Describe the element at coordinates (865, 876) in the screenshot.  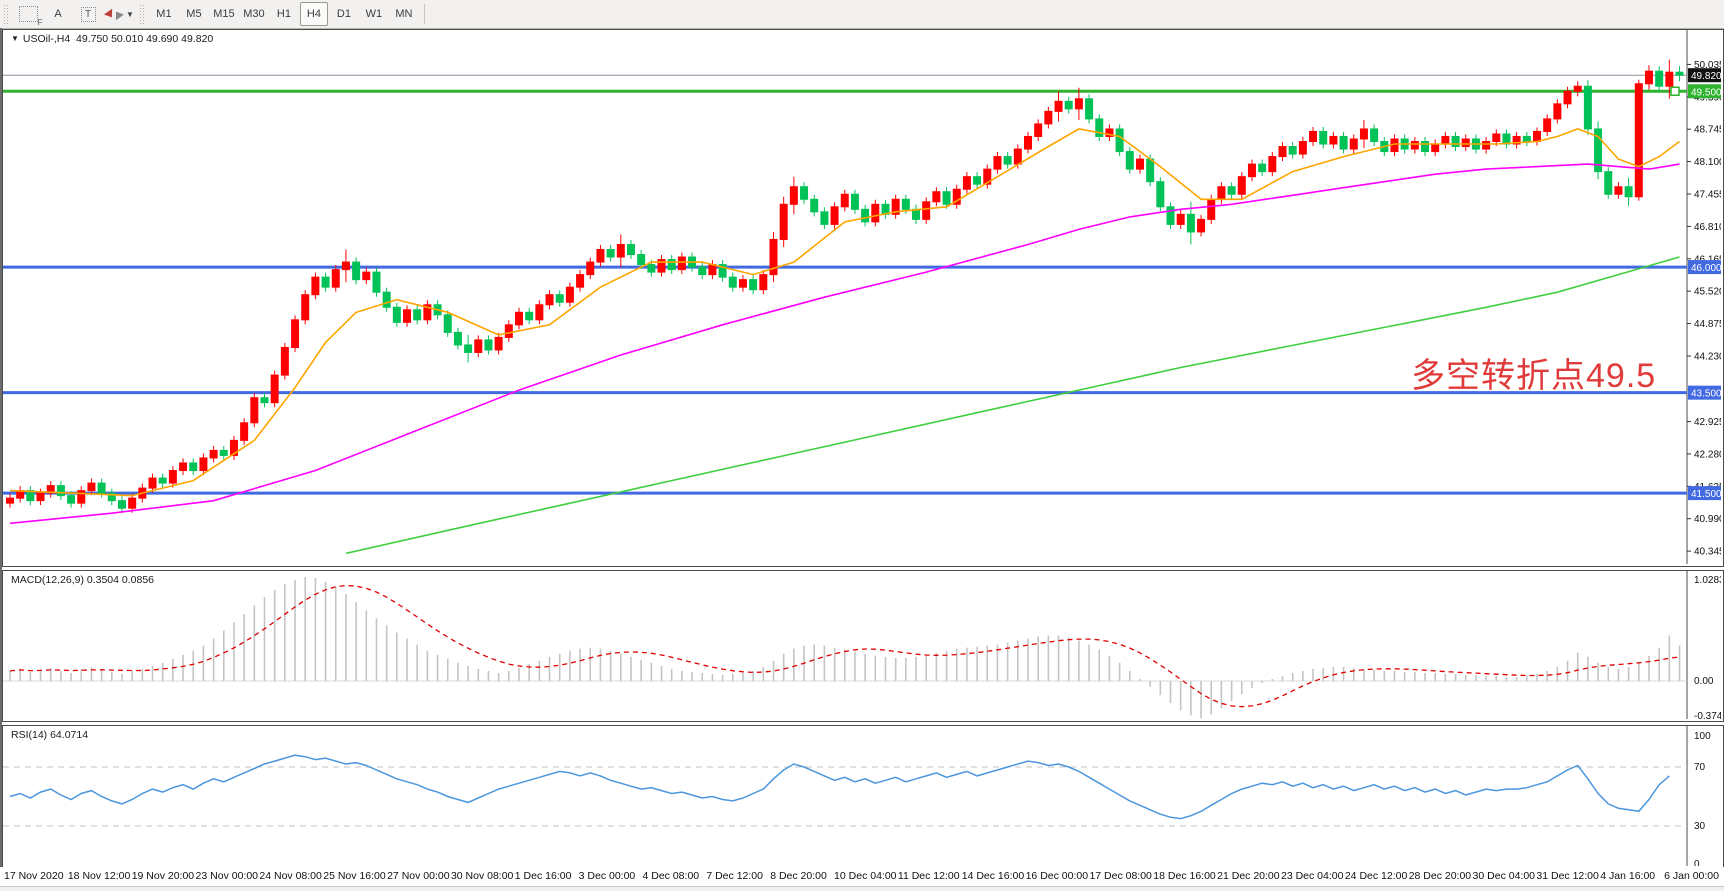
I see `time-axis-label: 10 Dec 04:00` at that location.